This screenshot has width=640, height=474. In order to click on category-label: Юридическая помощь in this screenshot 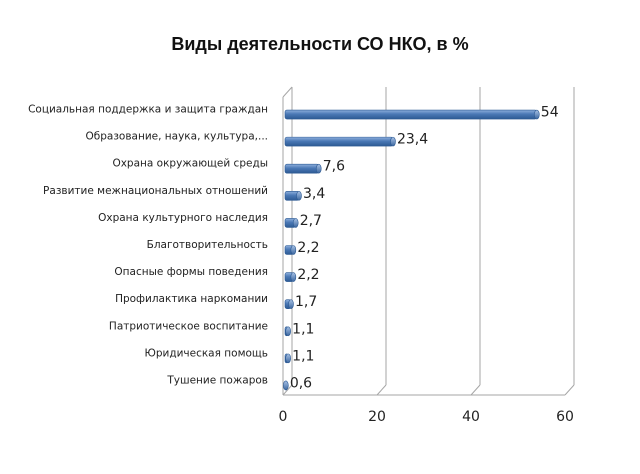, I will do `click(207, 353)`.